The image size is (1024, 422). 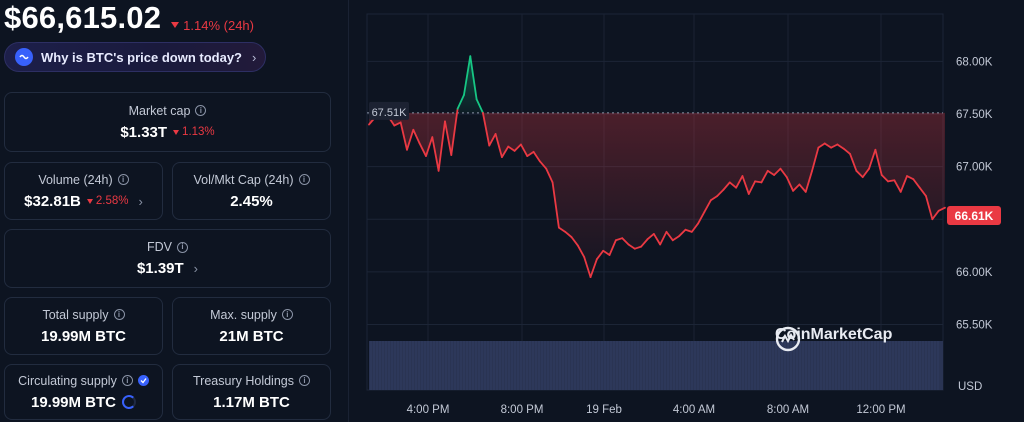 What do you see at coordinates (159, 110) in the screenshot?
I see `market-cap-label: Market cap` at bounding box center [159, 110].